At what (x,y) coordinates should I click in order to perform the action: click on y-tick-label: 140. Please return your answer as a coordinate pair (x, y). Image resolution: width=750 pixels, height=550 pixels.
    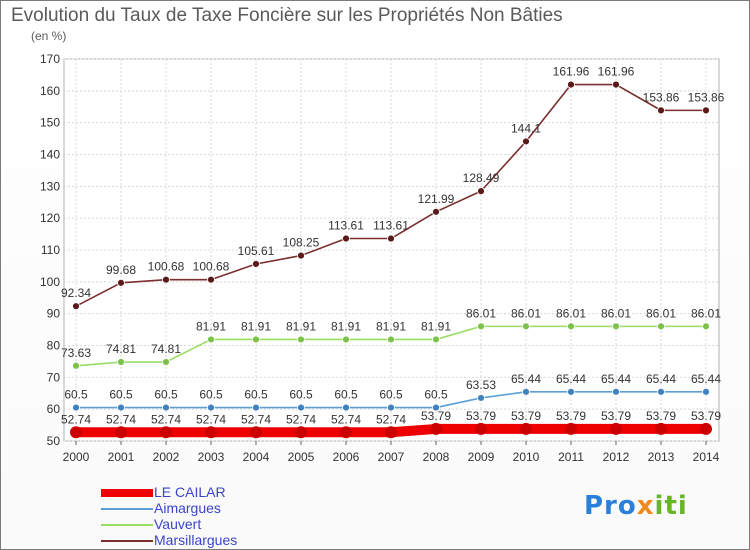
    Looking at the image, I should click on (50, 155).